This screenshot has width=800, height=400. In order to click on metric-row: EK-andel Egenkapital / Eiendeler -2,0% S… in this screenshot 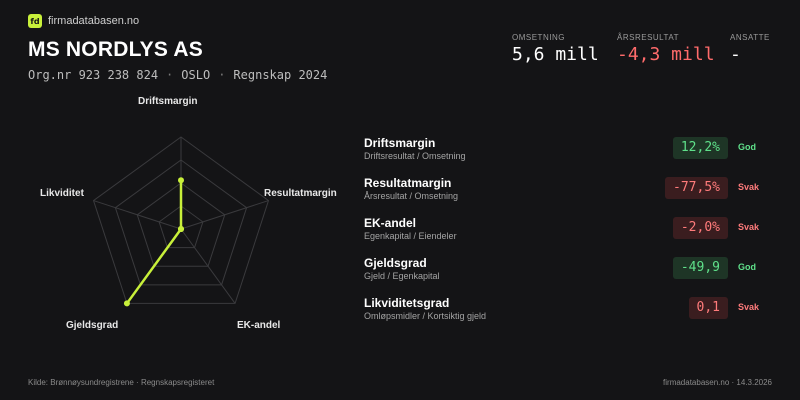, I will do `click(570, 230)`.